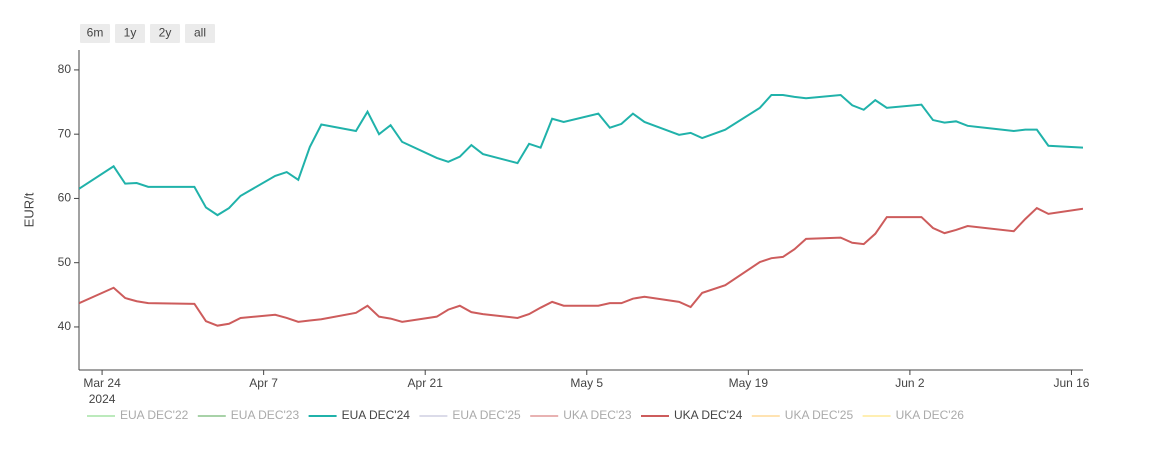  What do you see at coordinates (65, 262) in the screenshot?
I see `y-tick-label: 50` at bounding box center [65, 262].